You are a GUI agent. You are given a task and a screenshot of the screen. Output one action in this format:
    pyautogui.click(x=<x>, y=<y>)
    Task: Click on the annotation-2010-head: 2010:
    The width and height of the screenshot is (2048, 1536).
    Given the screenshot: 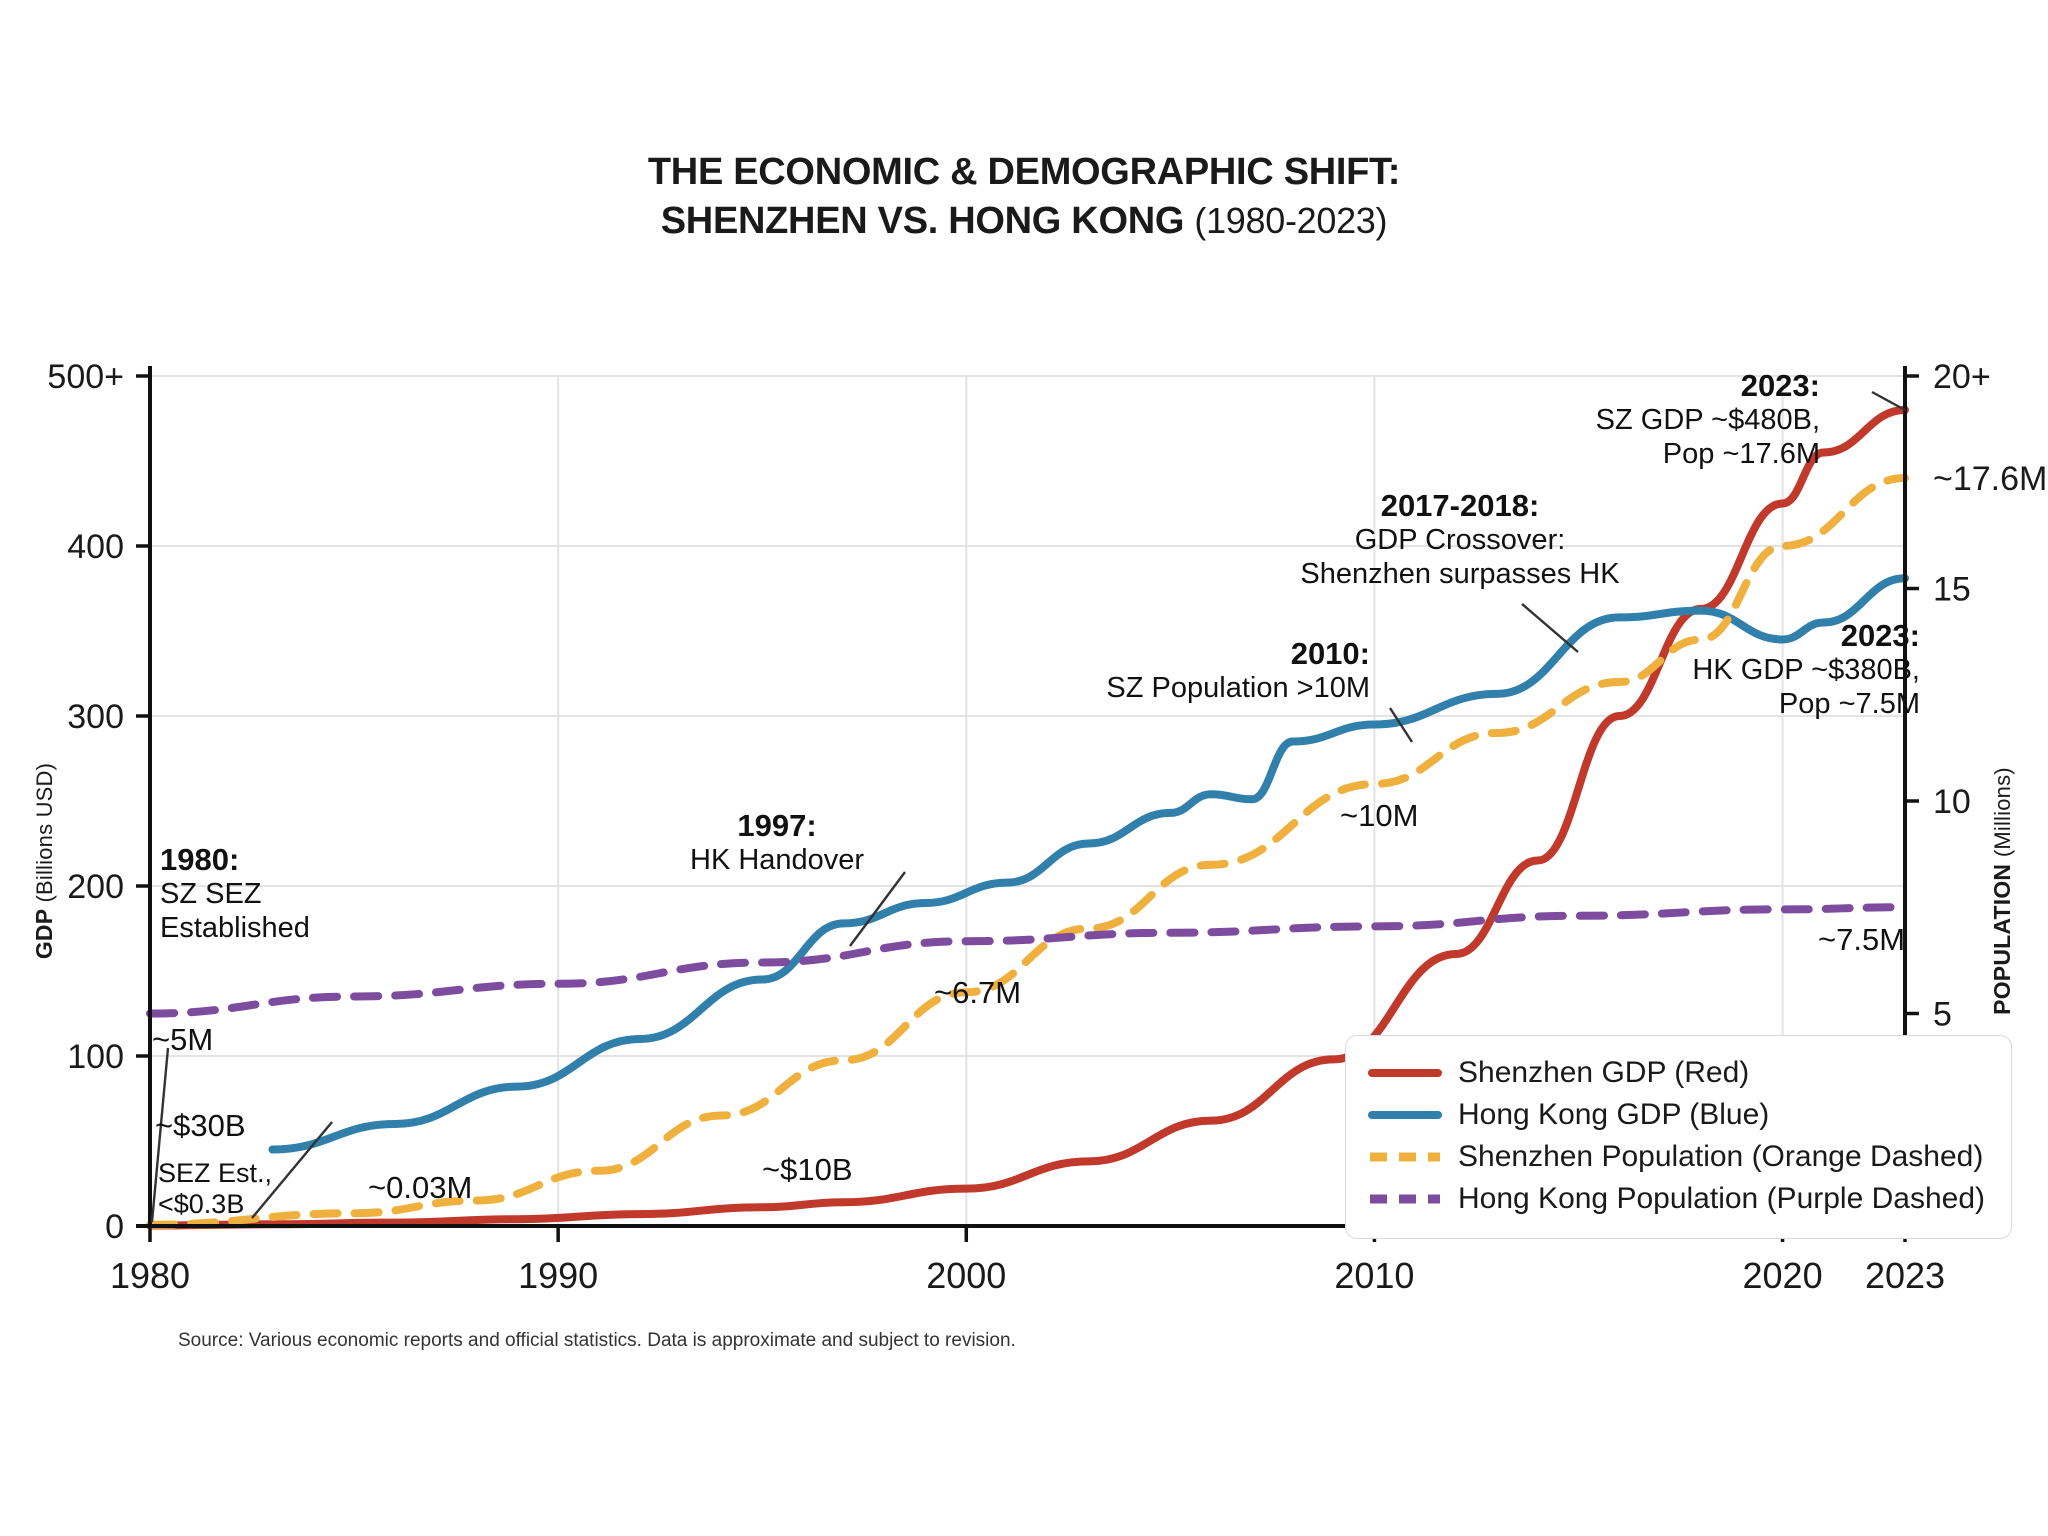 What is the action you would take?
    pyautogui.click(x=1330, y=653)
    